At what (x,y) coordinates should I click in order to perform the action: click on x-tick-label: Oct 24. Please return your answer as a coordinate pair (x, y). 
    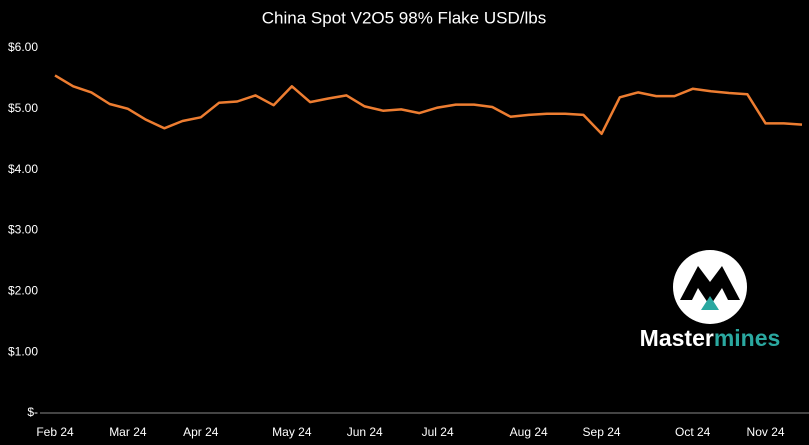
    Looking at the image, I should click on (693, 432).